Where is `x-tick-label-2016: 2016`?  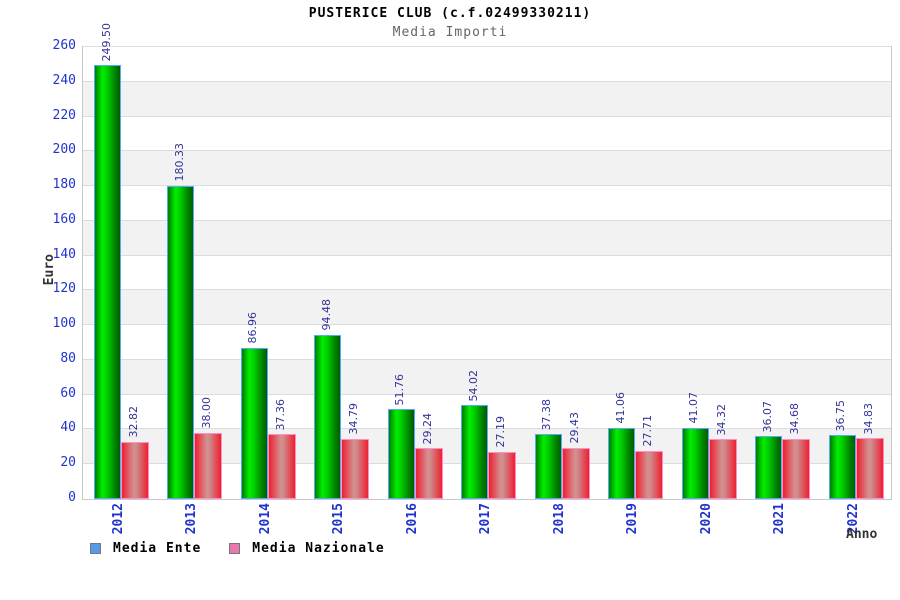 x-tick-label-2016: 2016 is located at coordinates (412, 519).